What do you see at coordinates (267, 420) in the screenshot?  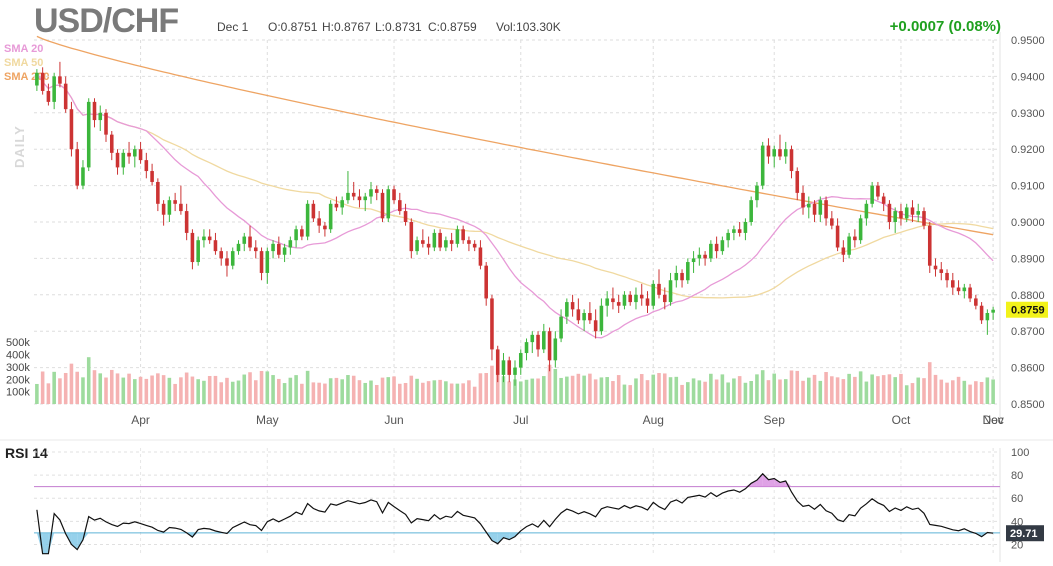 I see `month-label: May` at bounding box center [267, 420].